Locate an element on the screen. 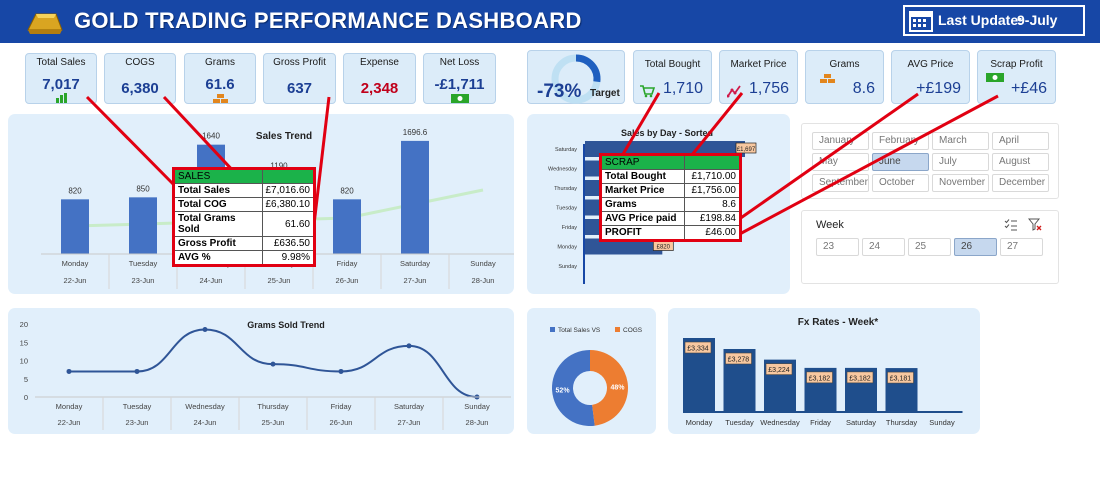 Image resolution: width=1100 pixels, height=477 pixels. kpi-label: Gross Profit is located at coordinates (299, 62).